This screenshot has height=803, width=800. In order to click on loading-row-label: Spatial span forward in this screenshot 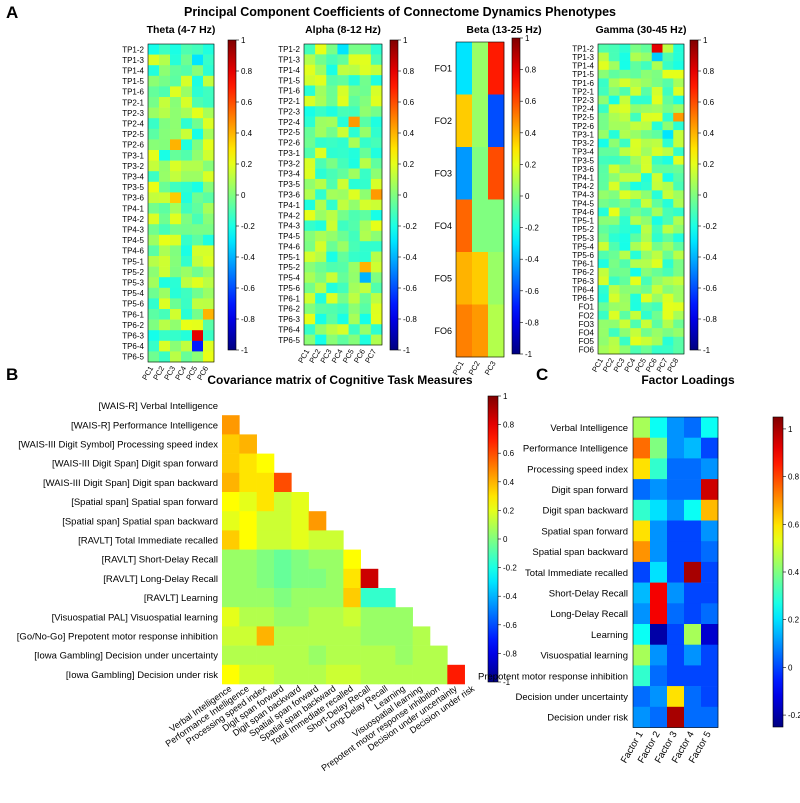, I will do `click(584, 531)`.